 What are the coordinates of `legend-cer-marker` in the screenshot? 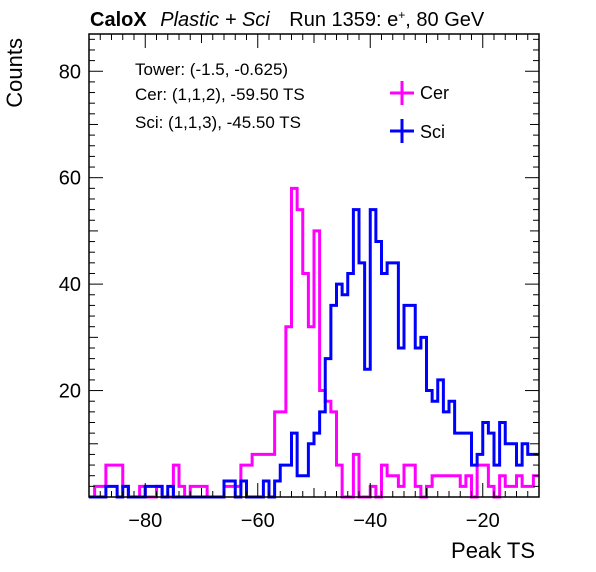 It's located at (402, 93).